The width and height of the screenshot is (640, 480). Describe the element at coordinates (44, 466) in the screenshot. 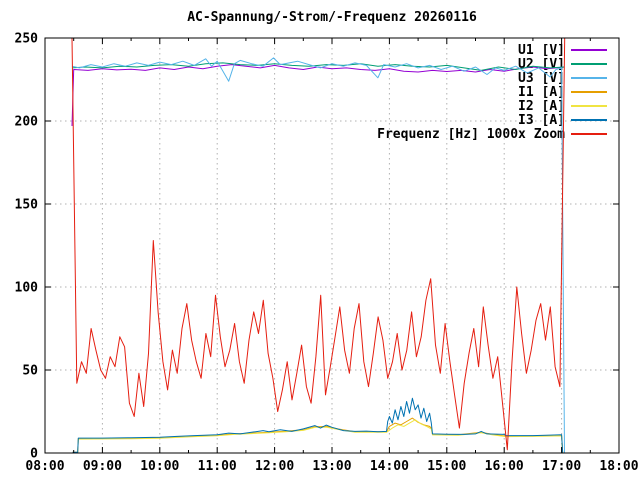

I see `x-tick-label: 08:00` at that location.